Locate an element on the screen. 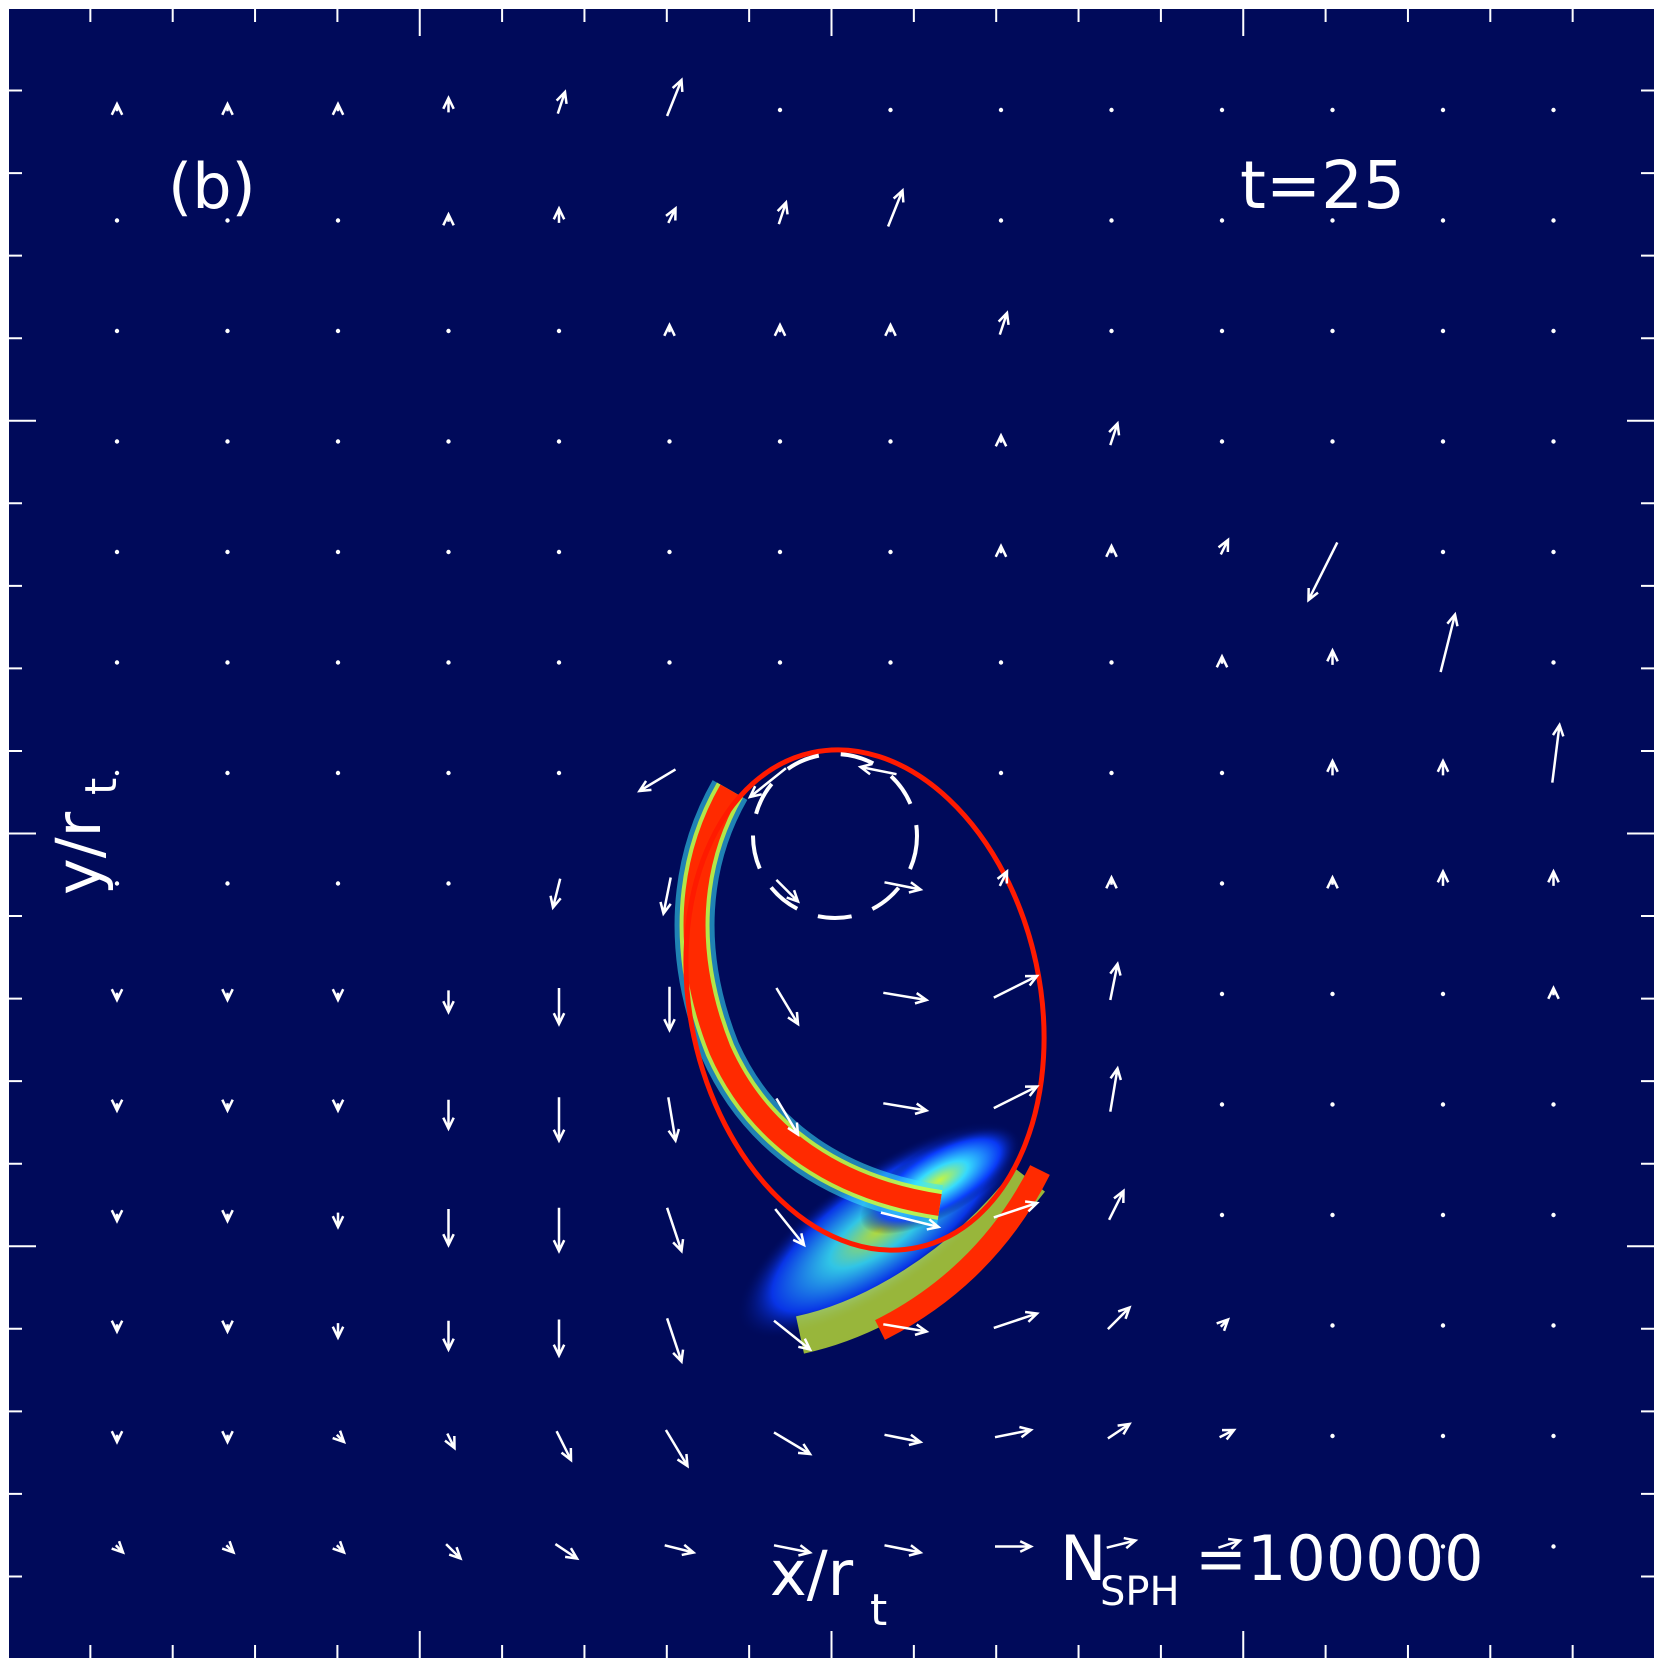 This screenshot has width=1663, height=1667. ring-outline is located at coordinates (865, 1000).